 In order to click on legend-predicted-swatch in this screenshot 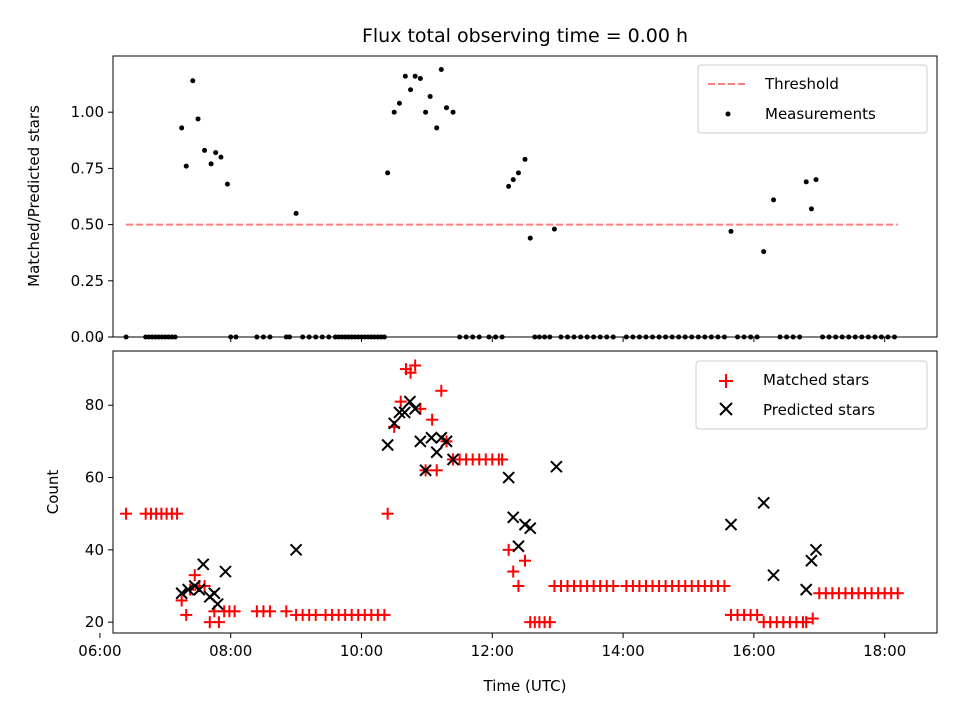, I will do `click(726, 409)`.